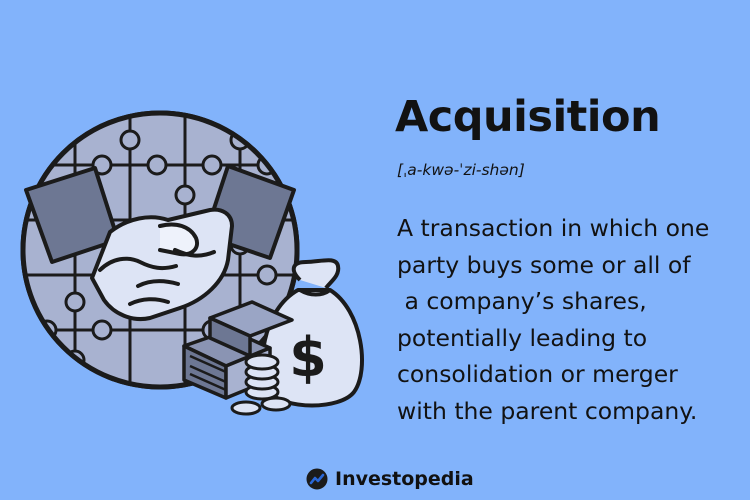 The height and width of the screenshot is (500, 750). What do you see at coordinates (522, 337) in the screenshot?
I see `definition-line: potentially leading to` at bounding box center [522, 337].